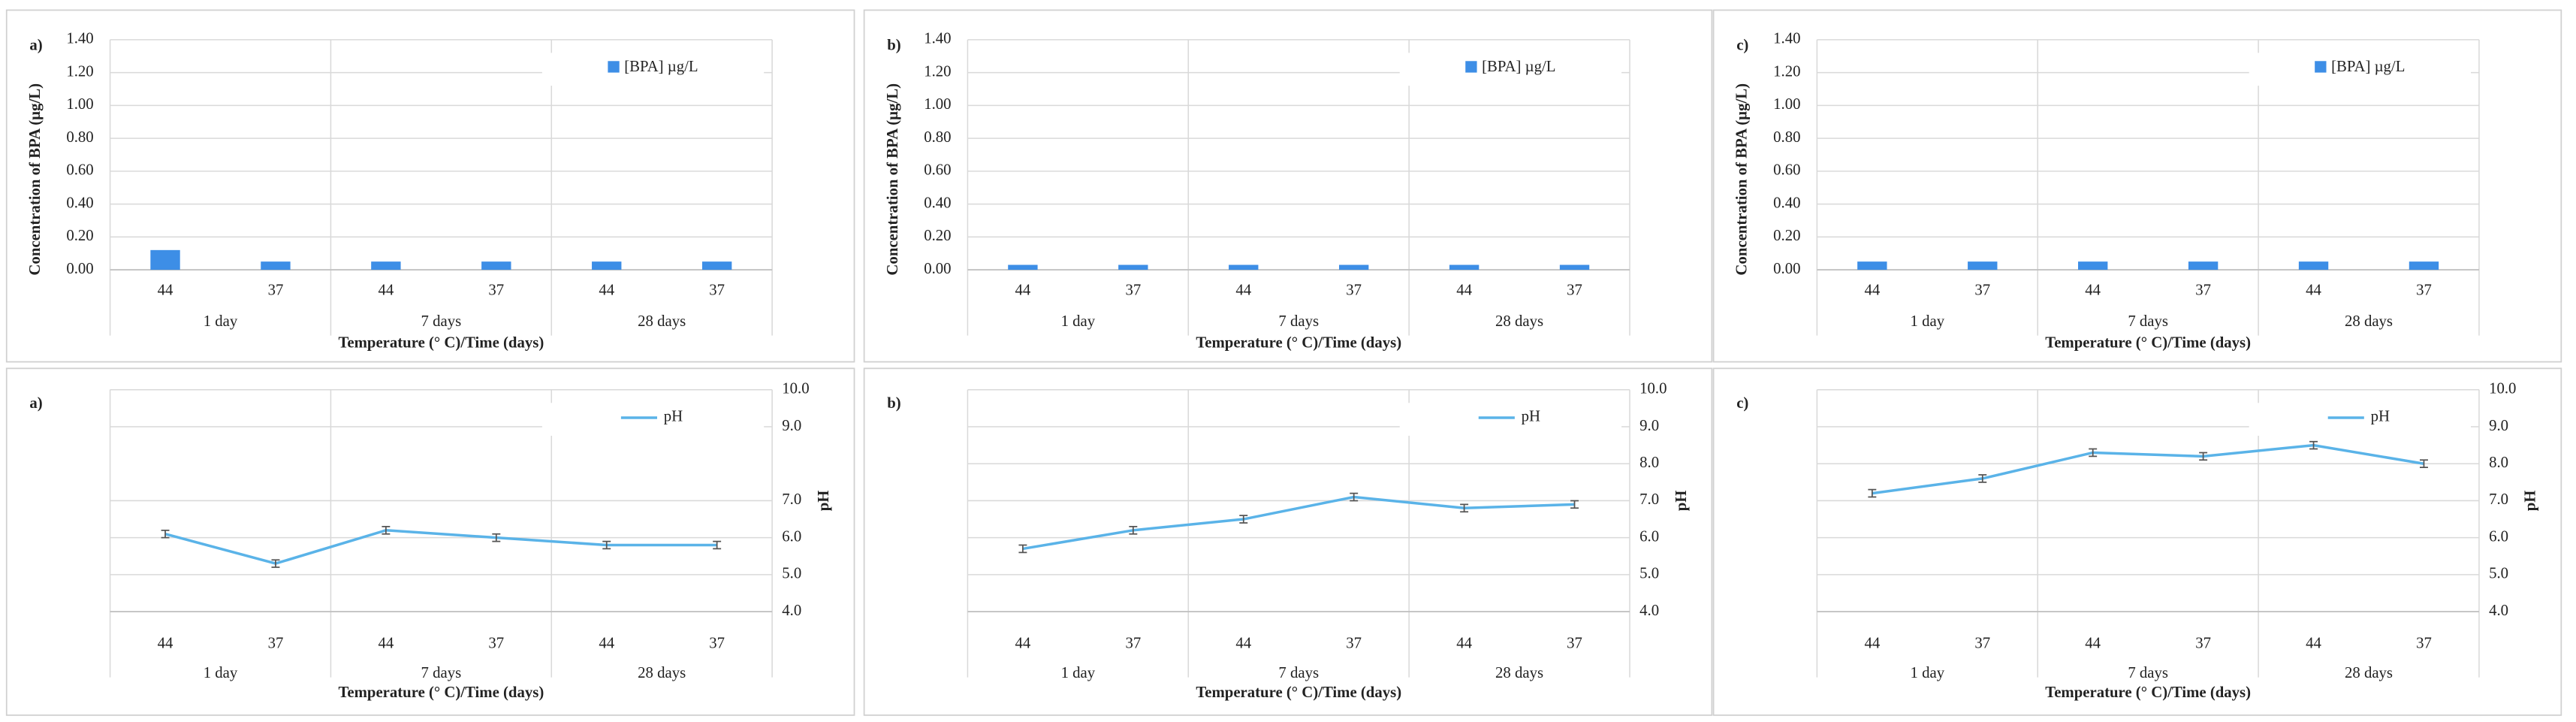 The width and height of the screenshot is (2576, 722). What do you see at coordinates (440, 547) in the screenshot?
I see `pH-line` at bounding box center [440, 547].